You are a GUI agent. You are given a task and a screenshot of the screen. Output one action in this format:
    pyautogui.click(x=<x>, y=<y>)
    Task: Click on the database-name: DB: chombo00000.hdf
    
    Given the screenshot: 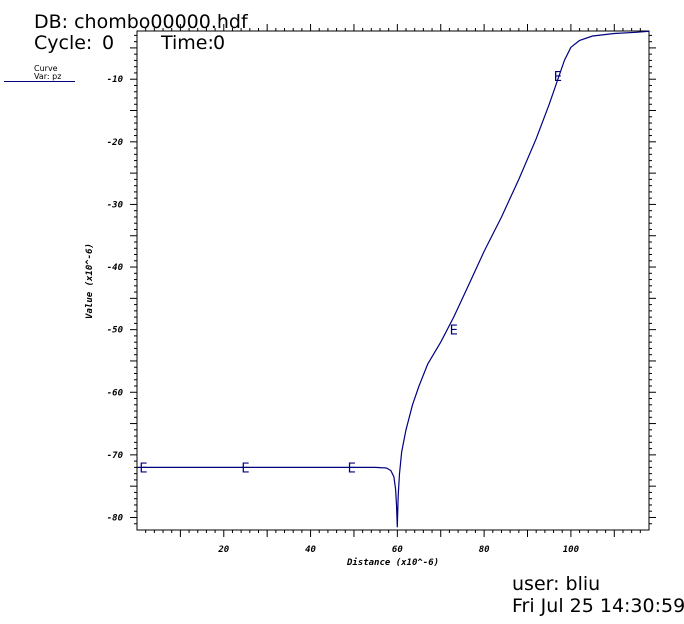 What is the action you would take?
    pyautogui.click(x=141, y=22)
    